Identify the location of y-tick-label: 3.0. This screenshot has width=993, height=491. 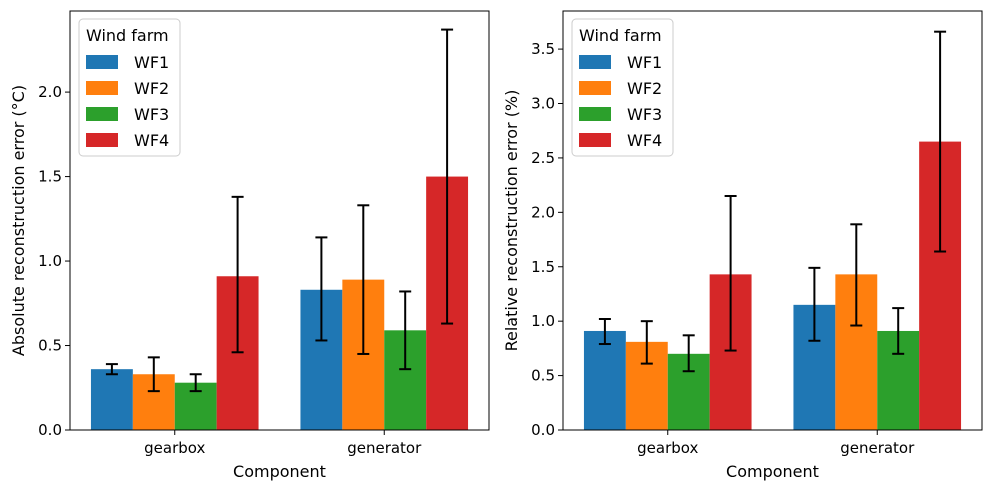
(543, 104).